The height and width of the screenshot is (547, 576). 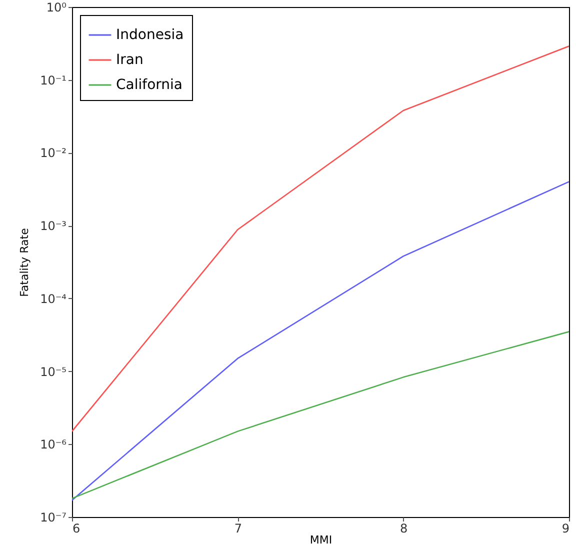 I want to click on x-tick-label: 7, so click(x=238, y=529).